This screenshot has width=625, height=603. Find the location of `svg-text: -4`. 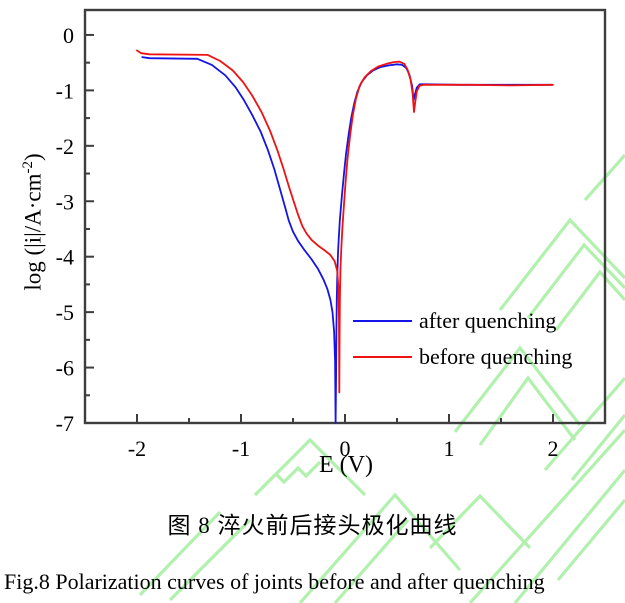

svg-text: -4 is located at coordinates (65, 257).